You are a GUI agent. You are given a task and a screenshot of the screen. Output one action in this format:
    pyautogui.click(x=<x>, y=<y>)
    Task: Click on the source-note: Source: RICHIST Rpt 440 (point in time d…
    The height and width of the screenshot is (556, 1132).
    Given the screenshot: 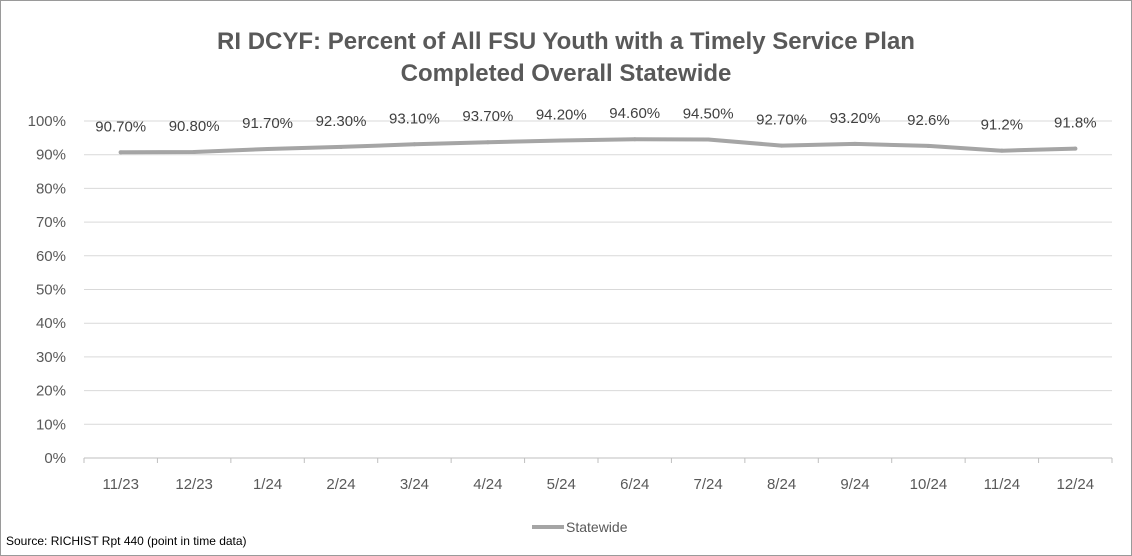 What is the action you would take?
    pyautogui.click(x=126, y=541)
    